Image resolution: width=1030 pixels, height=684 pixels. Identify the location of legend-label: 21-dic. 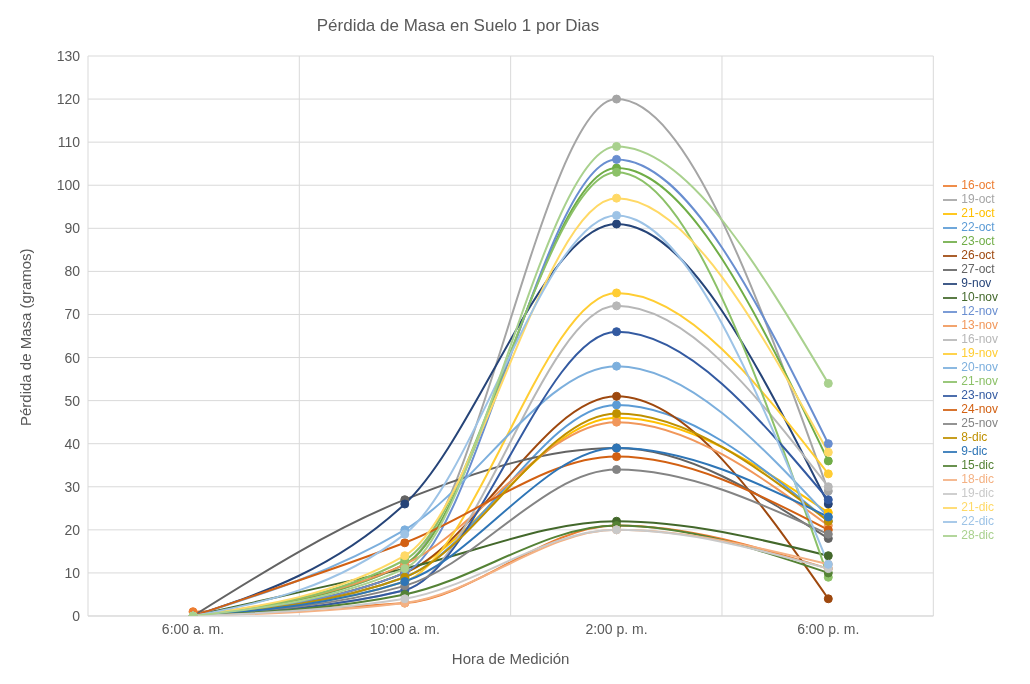
(977, 507).